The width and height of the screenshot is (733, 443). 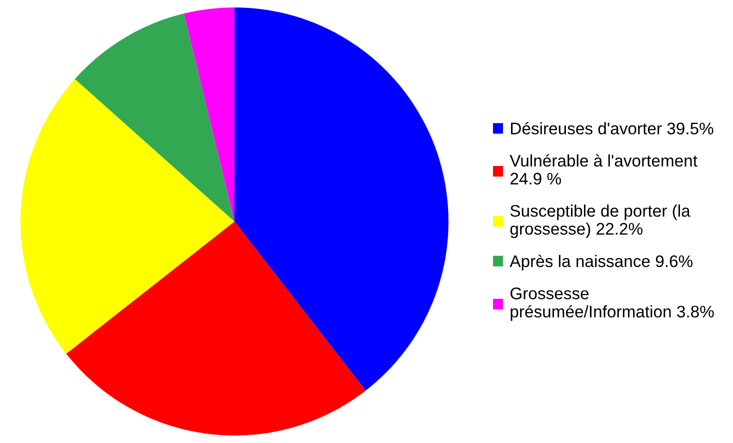 I want to click on legend-label: Susceptible de porter (la grossesse) 22.2%, so click(x=600, y=221).